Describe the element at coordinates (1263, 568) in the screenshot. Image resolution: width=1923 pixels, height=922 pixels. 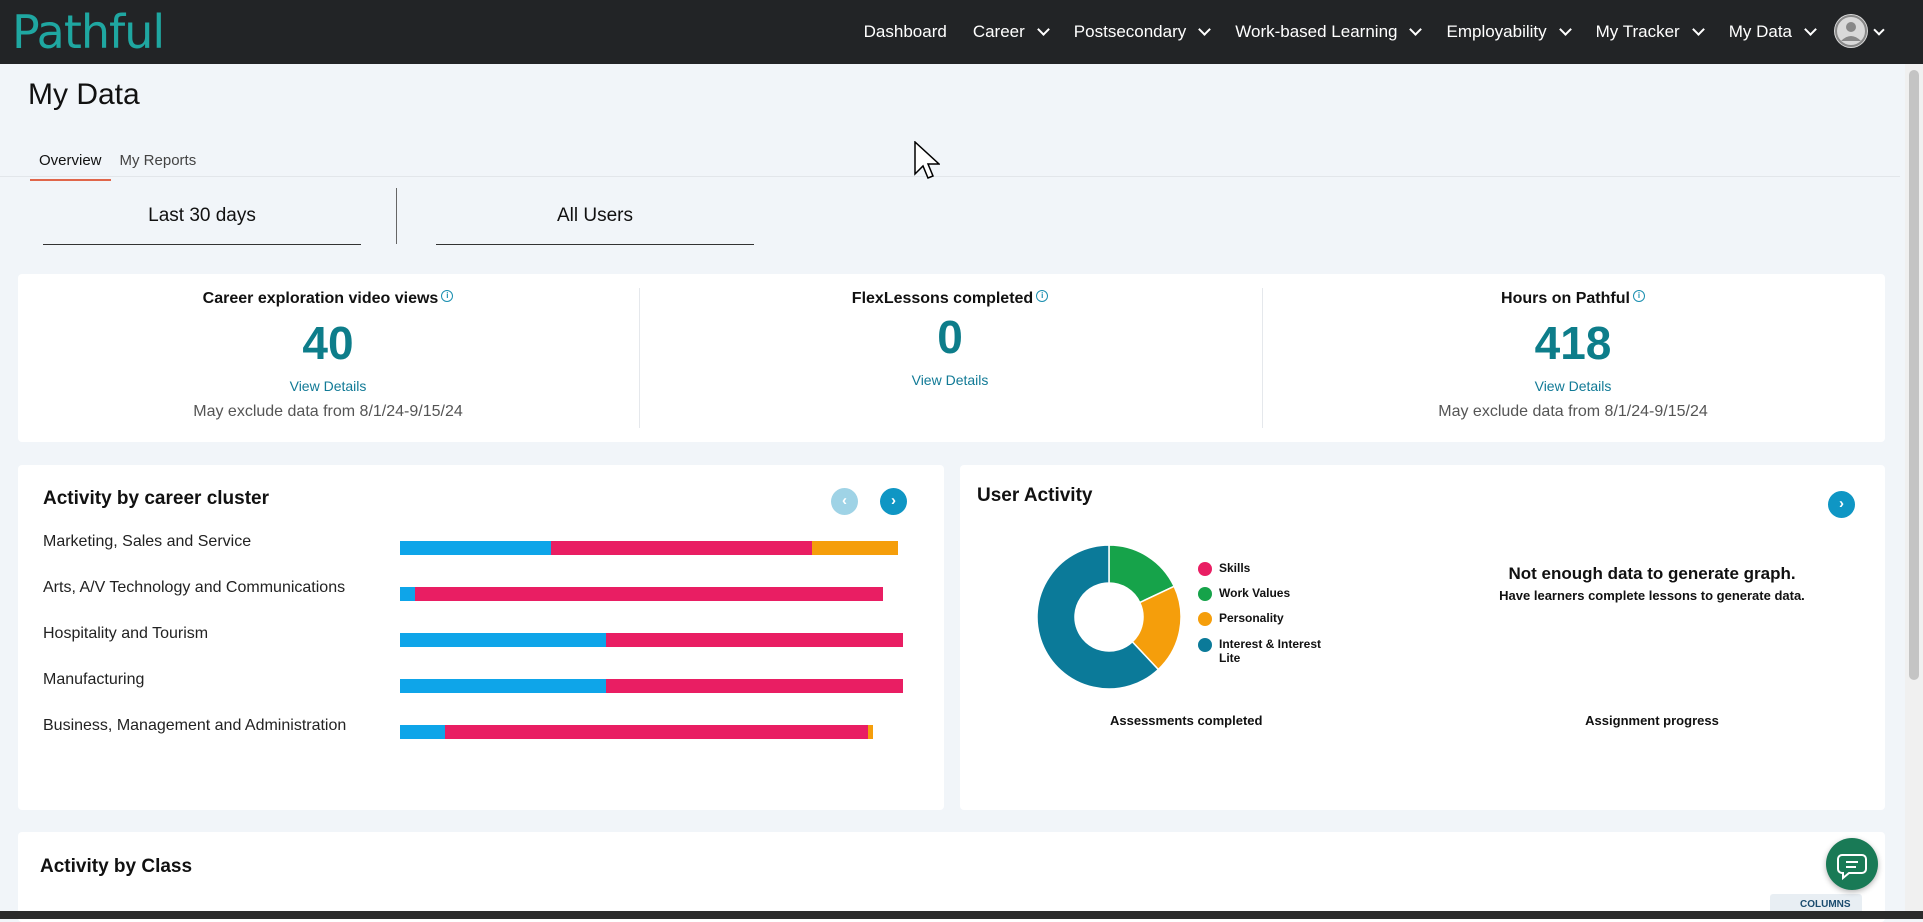
I see `legend-item: Skills` at that location.